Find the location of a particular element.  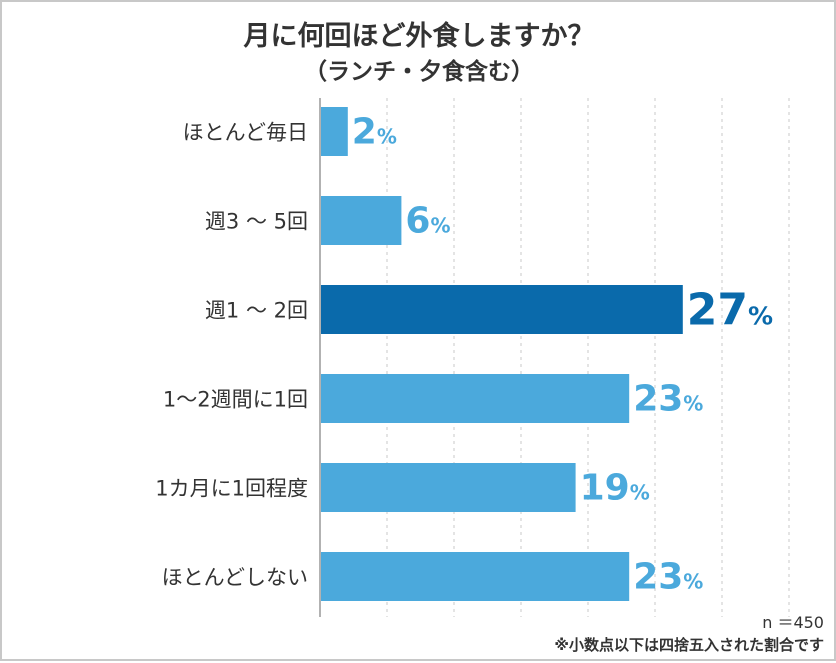

rounding-note: ※小数点以下は四捨五入された割合です is located at coordinates (689, 645).